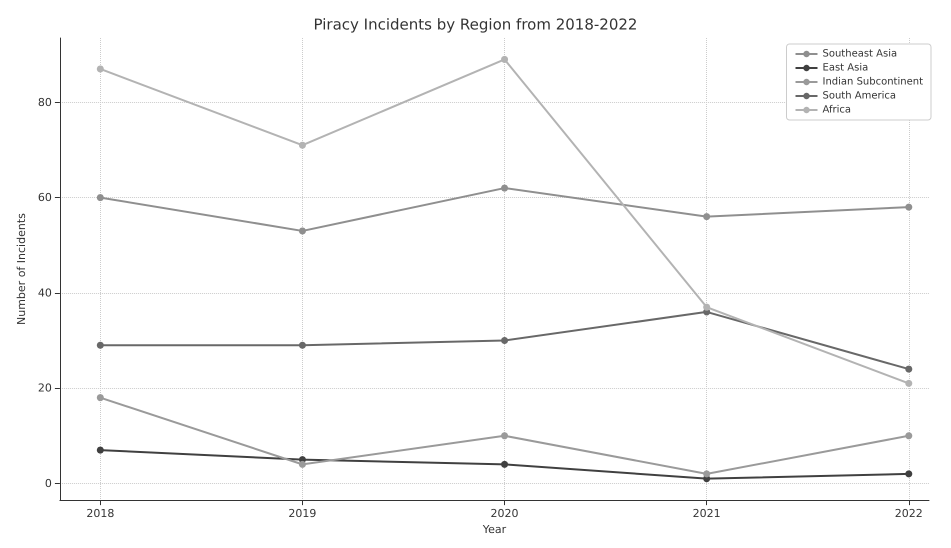 The image size is (951, 548). I want to click on legend-label: East Asia, so click(845, 68).